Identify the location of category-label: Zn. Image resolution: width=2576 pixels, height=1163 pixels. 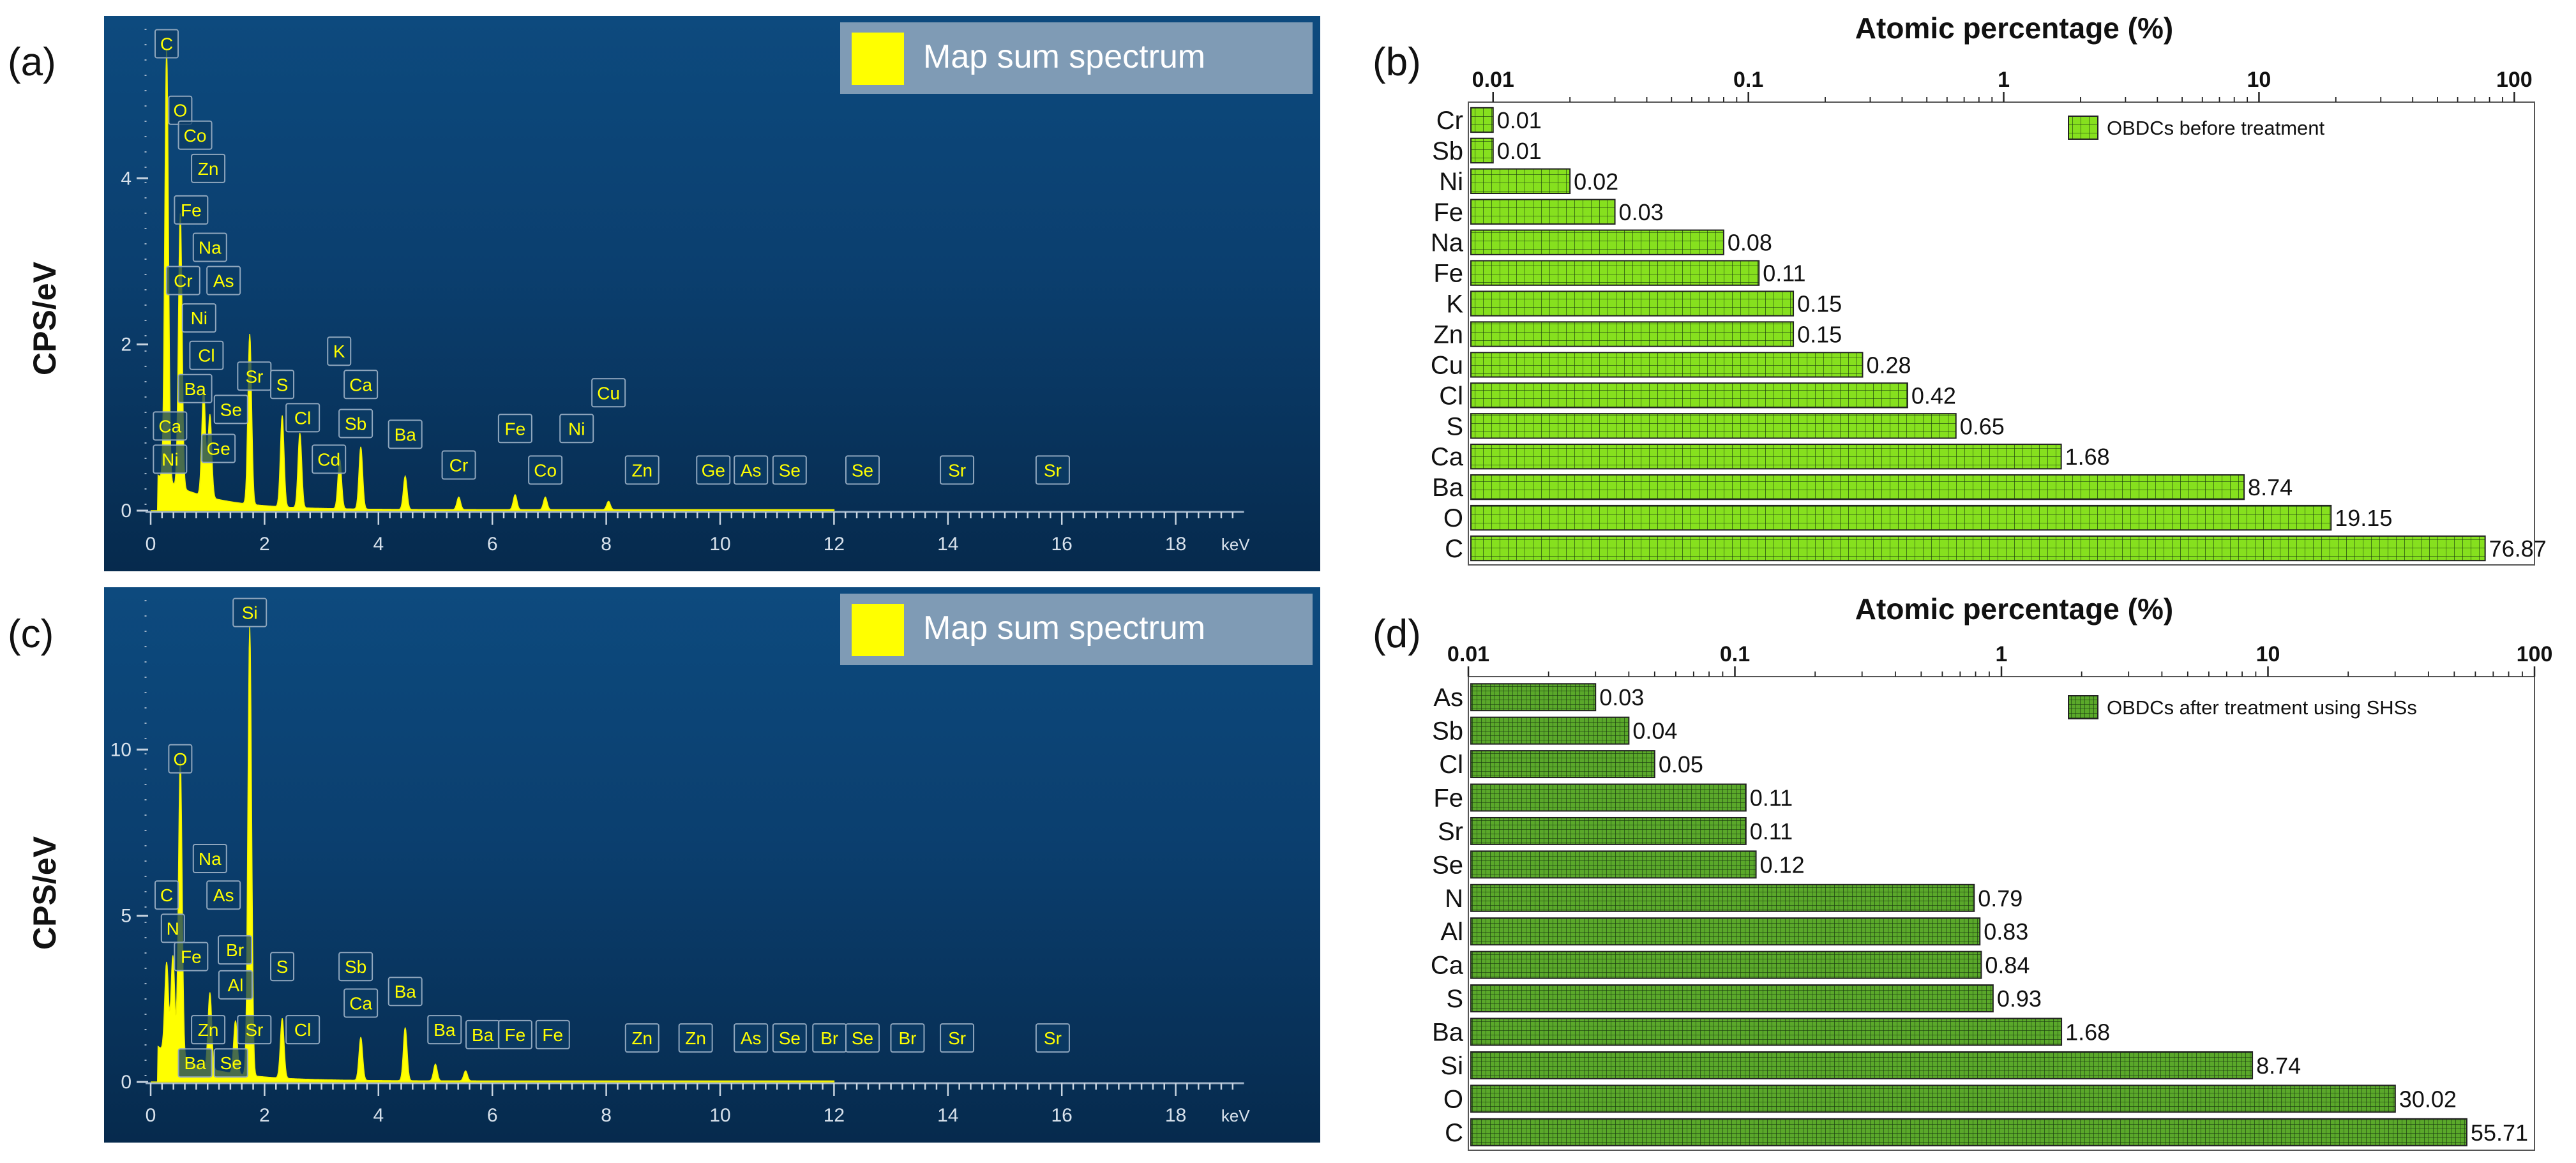
(1448, 335).